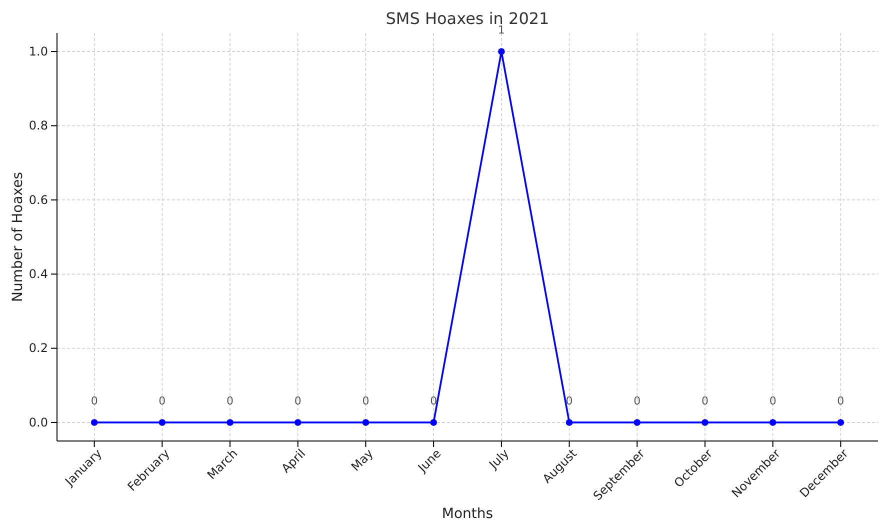 This screenshot has height=522, width=890. I want to click on y-tick-label: 0.0, so click(38, 422).